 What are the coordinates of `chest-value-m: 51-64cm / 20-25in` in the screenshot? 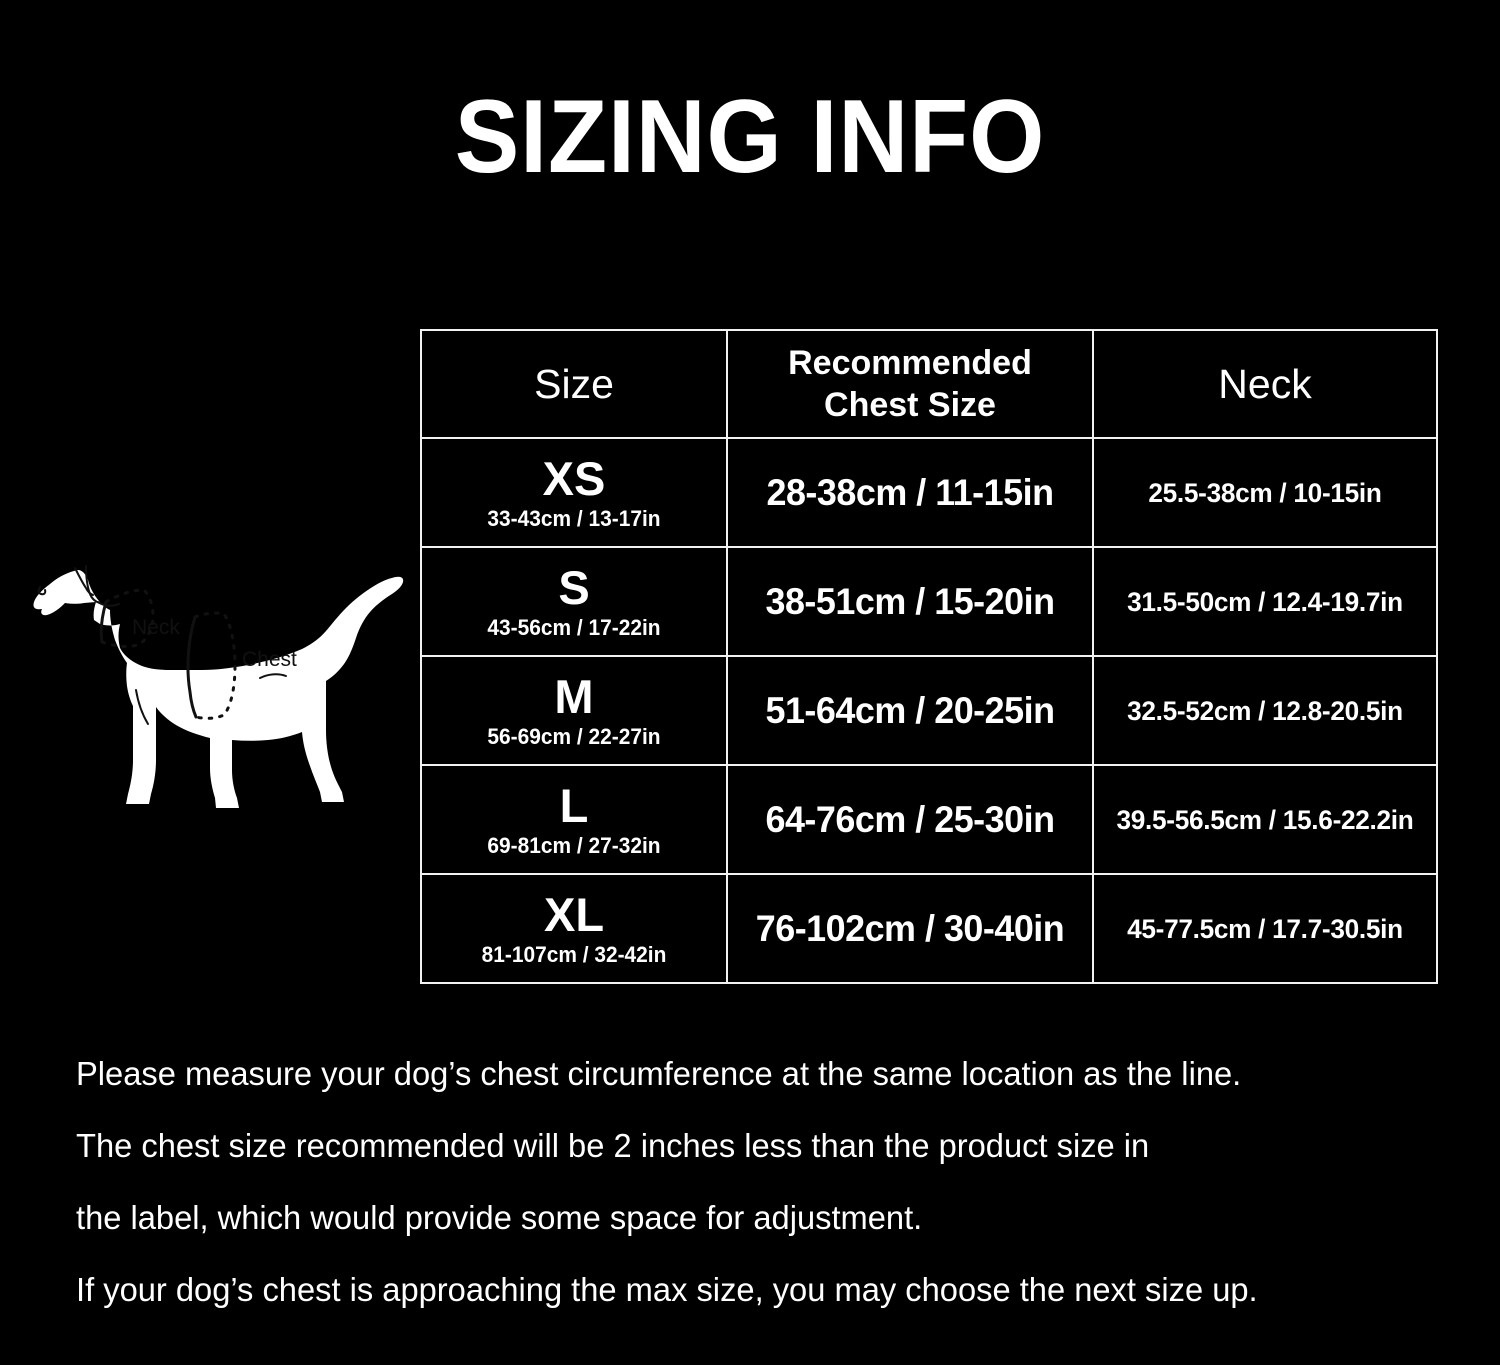 It's located at (910, 710).